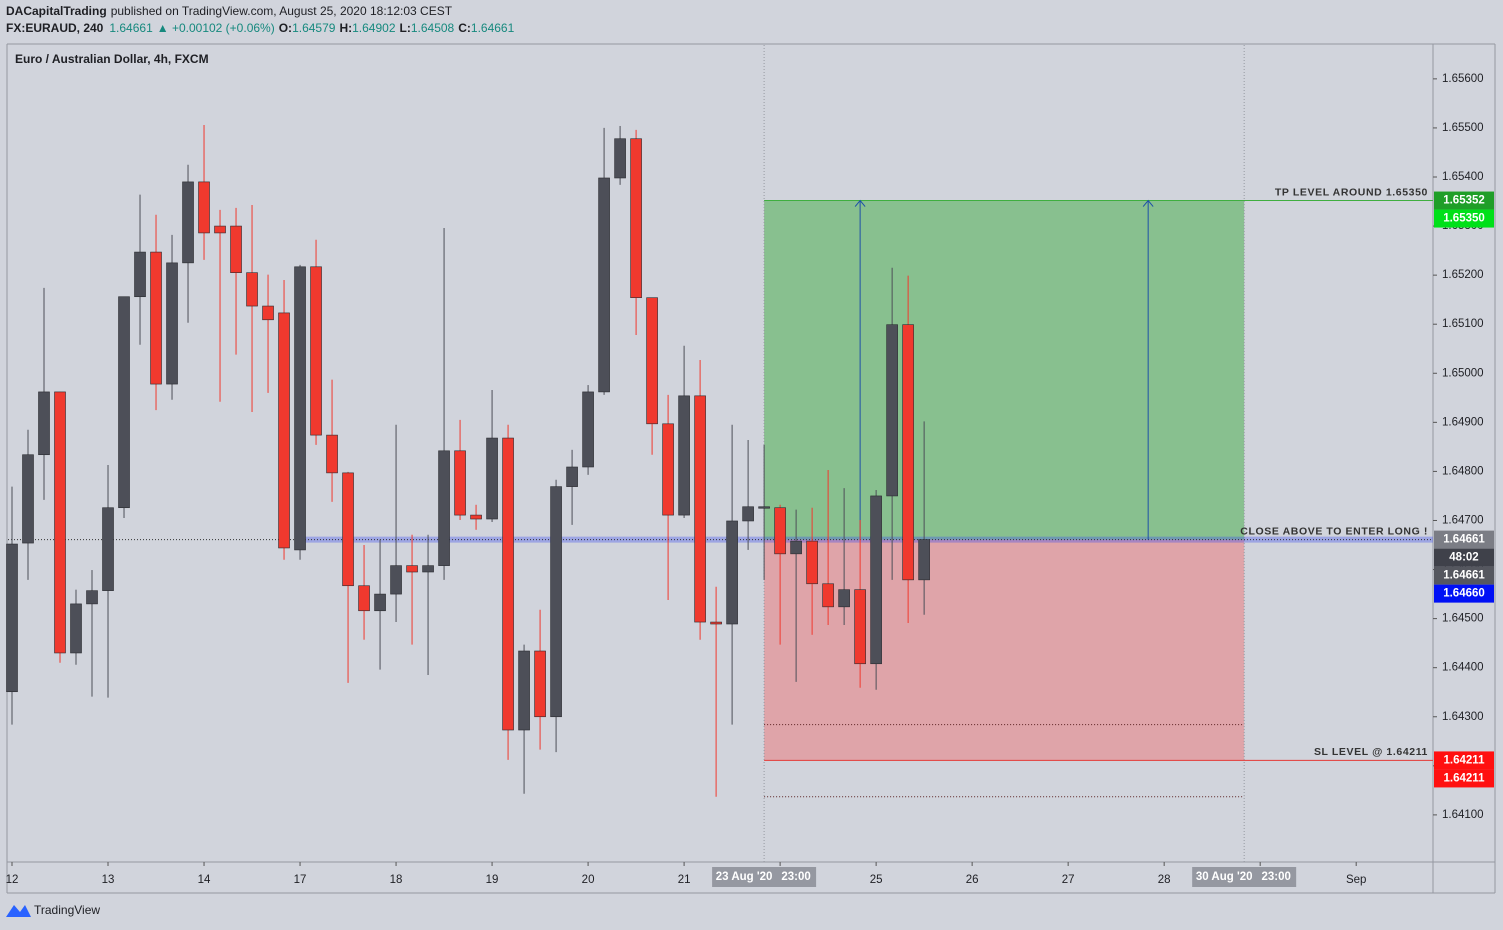 The height and width of the screenshot is (930, 1503). What do you see at coordinates (67, 910) in the screenshot?
I see `brand: TradingView` at bounding box center [67, 910].